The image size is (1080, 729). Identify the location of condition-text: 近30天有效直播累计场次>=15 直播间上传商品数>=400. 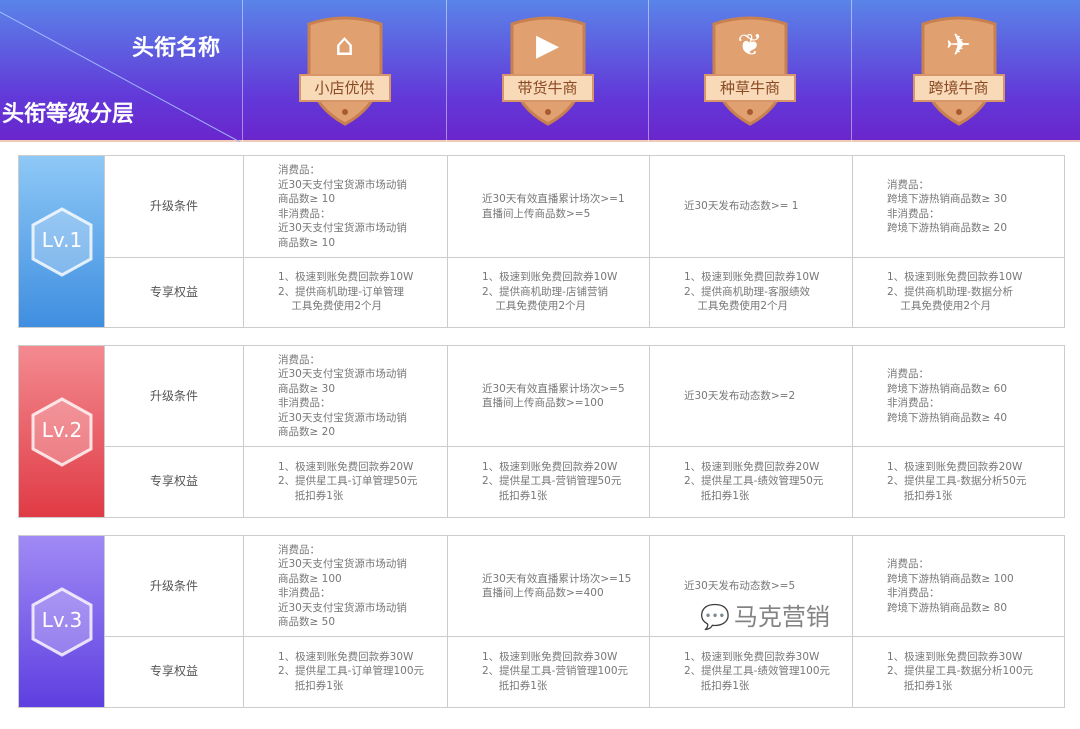
(557, 586).